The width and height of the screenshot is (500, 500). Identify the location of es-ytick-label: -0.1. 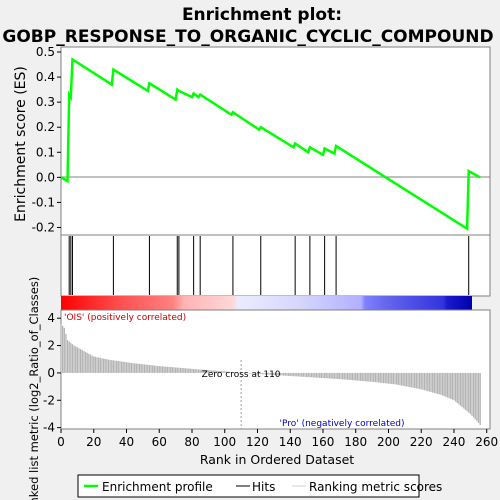
(43, 202).